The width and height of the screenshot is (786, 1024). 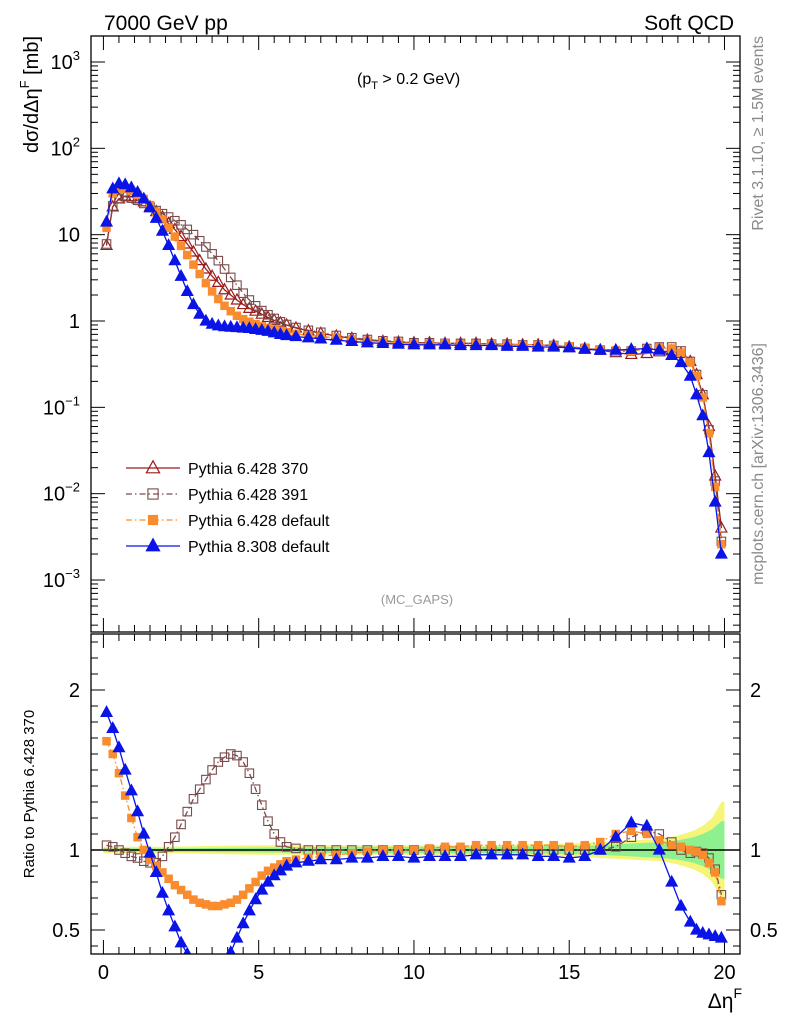 I want to click on x-axis-label: ΔηF, so click(x=725, y=999).